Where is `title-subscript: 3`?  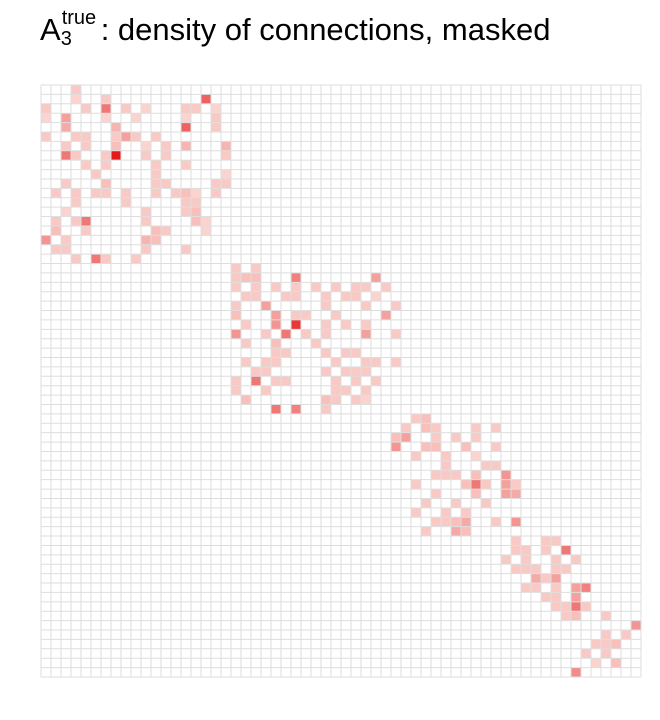
title-subscript: 3 is located at coordinates (66, 39).